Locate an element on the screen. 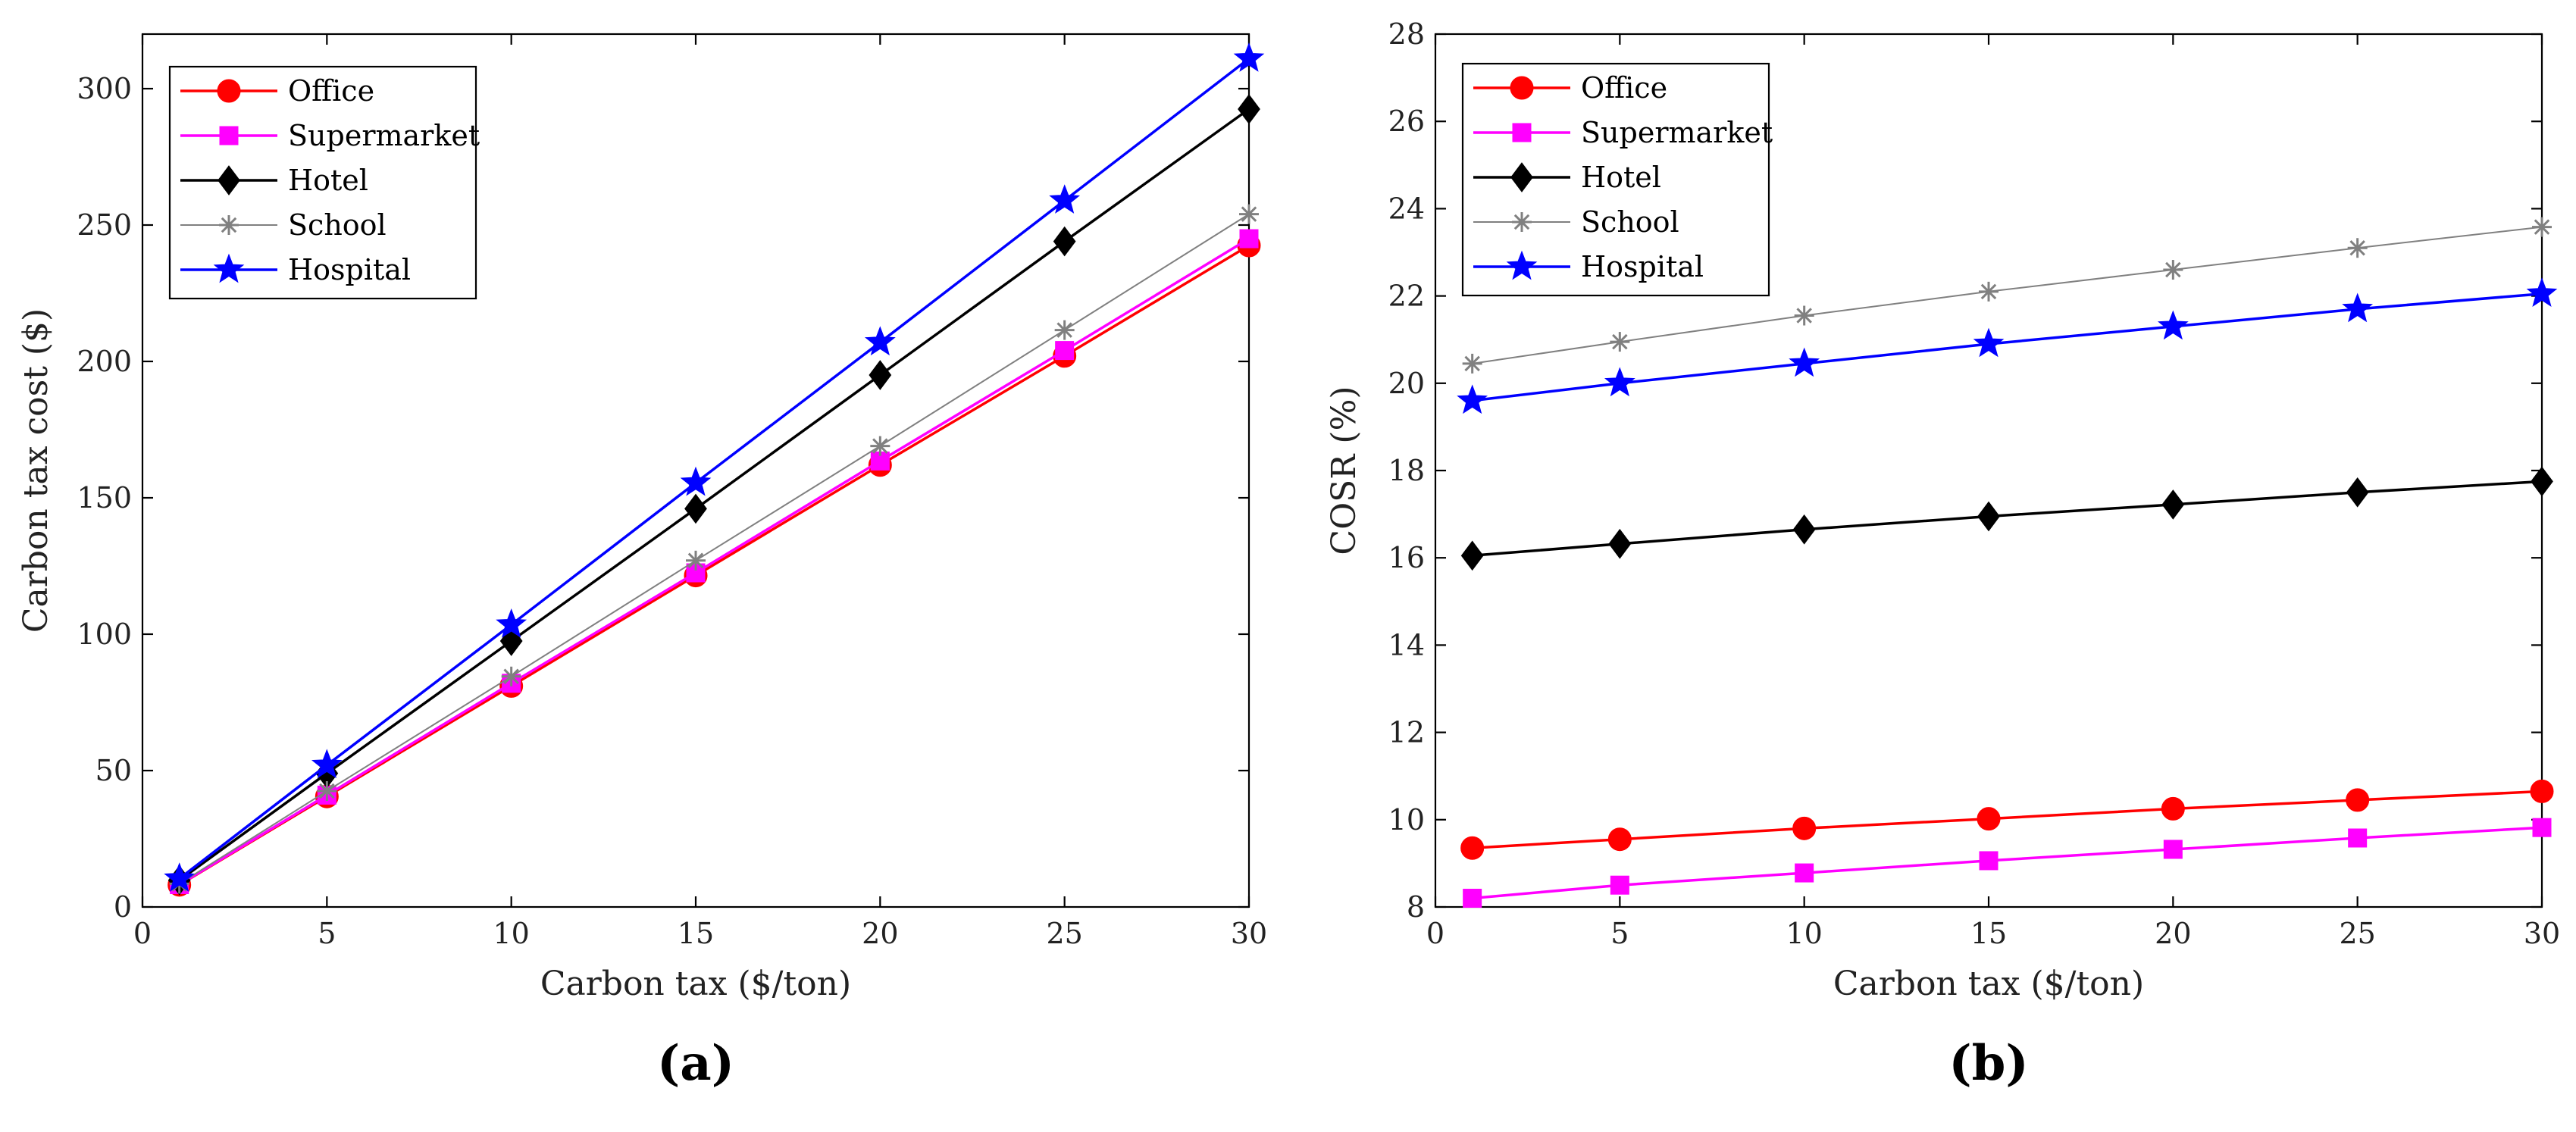  y-tick-label: 28 is located at coordinates (1407, 34).